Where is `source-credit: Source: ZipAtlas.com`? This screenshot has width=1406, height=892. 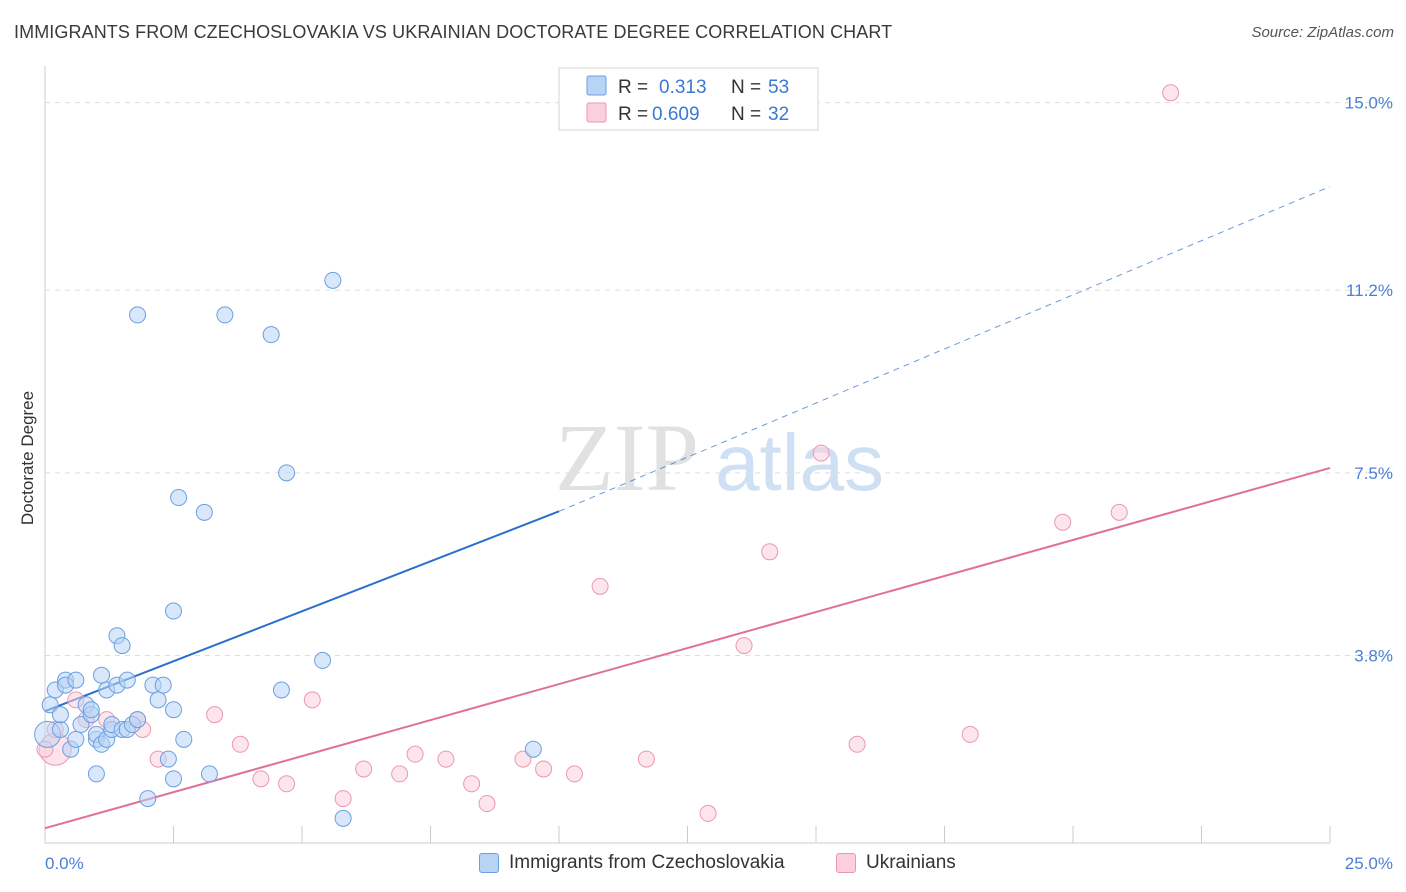
source-credit: Source: ZipAtlas.com is located at coordinates (1322, 32).